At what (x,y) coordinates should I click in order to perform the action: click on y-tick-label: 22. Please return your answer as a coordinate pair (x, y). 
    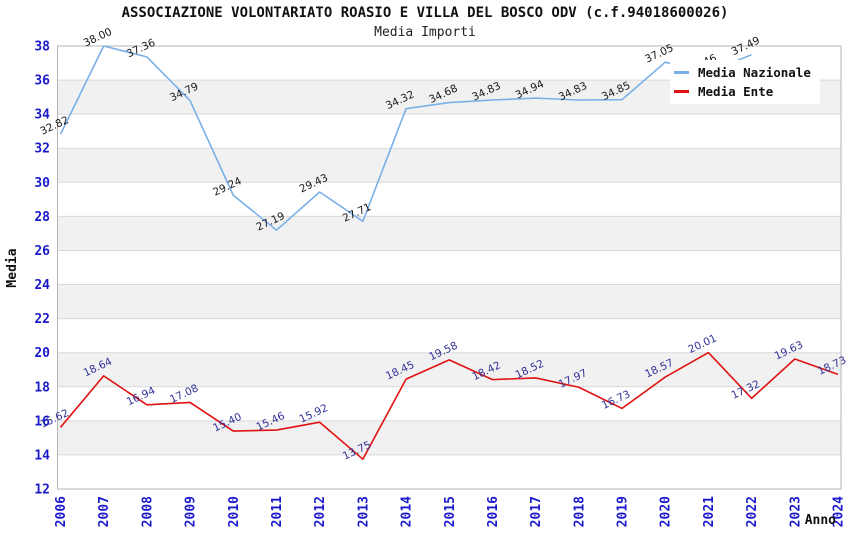
    Looking at the image, I should click on (42, 319).